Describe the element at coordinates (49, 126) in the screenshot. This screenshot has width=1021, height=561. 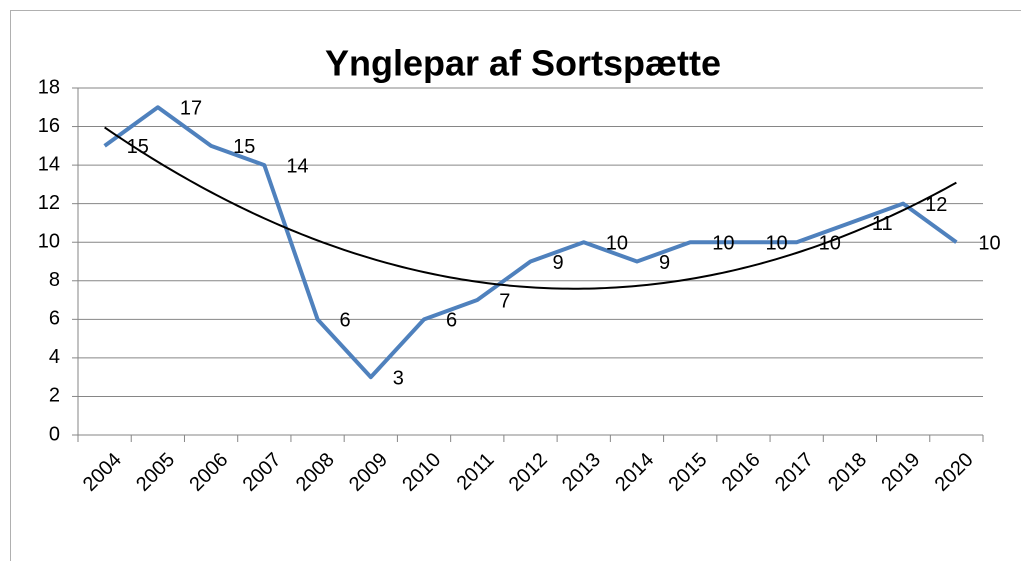
I see `y-tick-label: 16` at that location.